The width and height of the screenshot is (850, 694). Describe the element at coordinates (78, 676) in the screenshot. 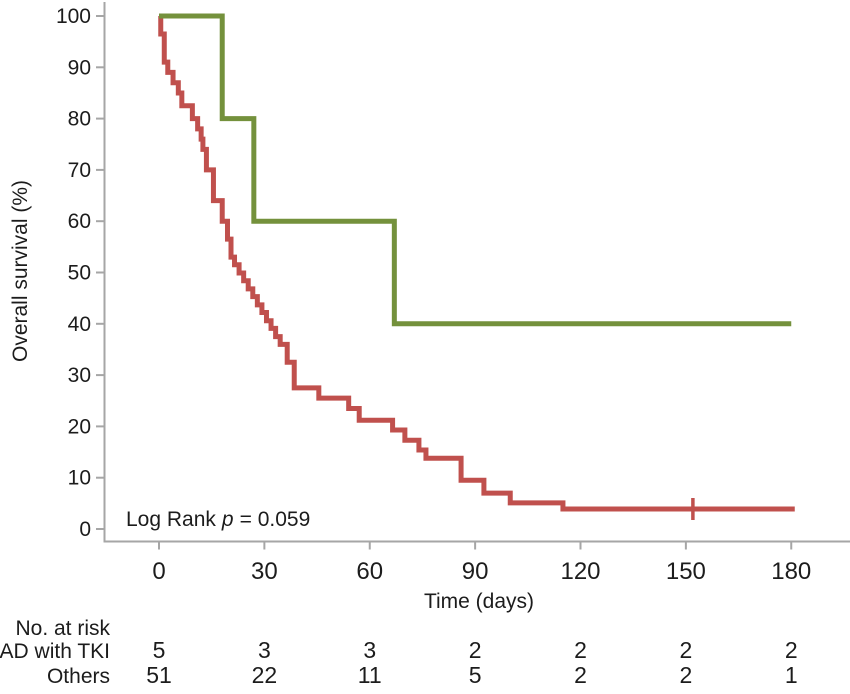

I see `risk-row-label-others: Others` at that location.